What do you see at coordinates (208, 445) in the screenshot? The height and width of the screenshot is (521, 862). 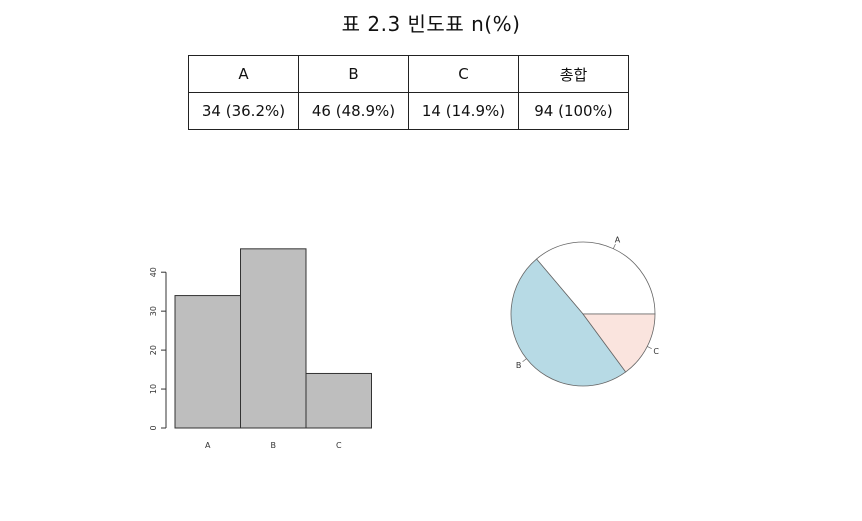 I see `x-tick-label-a: A` at bounding box center [208, 445].